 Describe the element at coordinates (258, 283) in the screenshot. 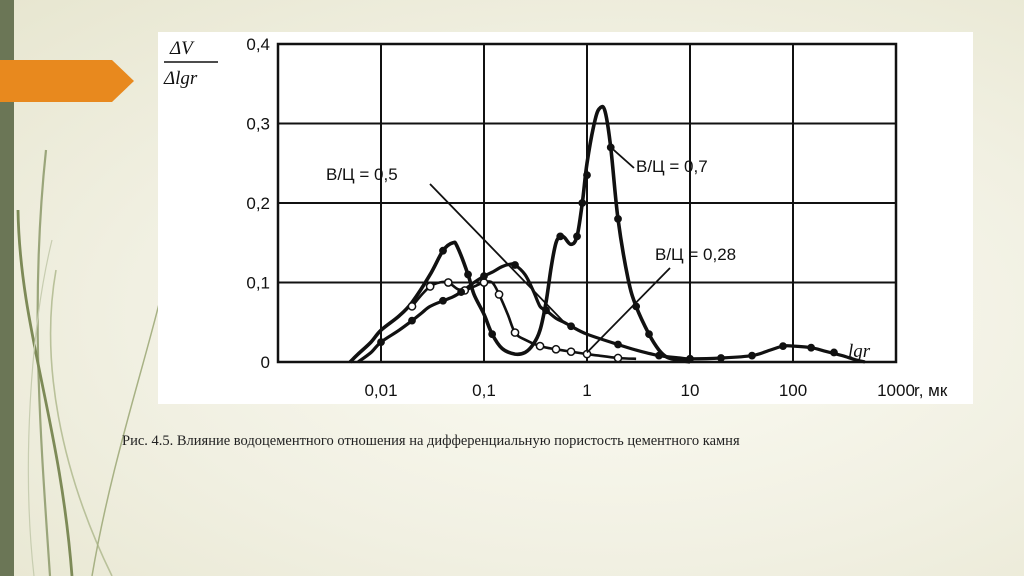

I see `y-tick-label: 0,1` at that location.